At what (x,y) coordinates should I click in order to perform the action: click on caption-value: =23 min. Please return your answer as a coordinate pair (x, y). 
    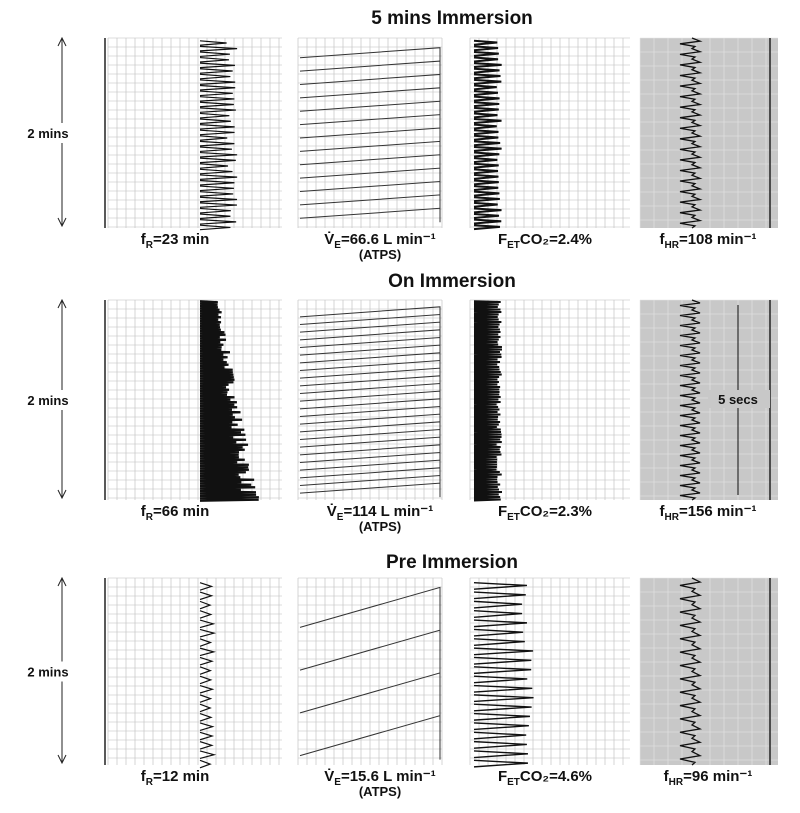
    Looking at the image, I should click on (181, 239).